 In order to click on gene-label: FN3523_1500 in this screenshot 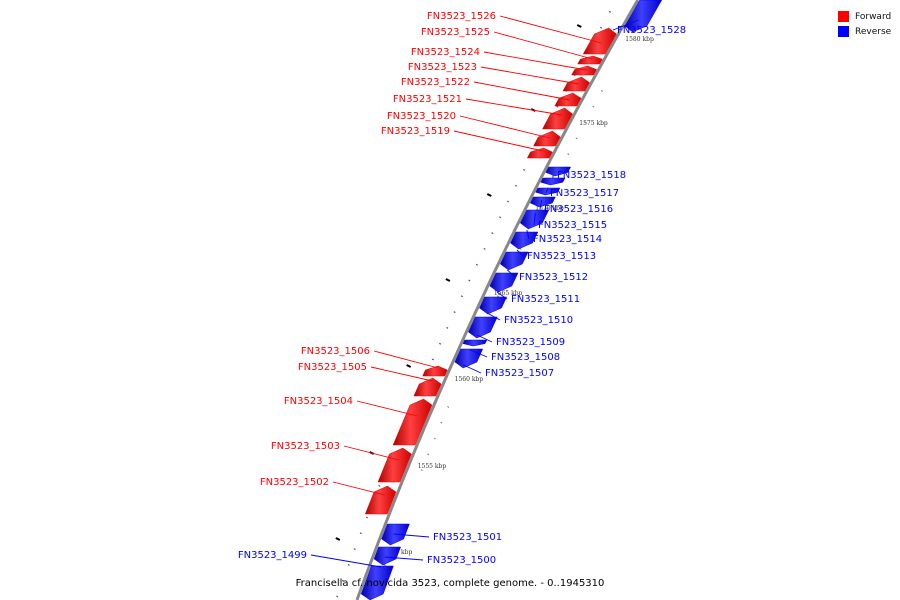, I will do `click(461, 560)`.